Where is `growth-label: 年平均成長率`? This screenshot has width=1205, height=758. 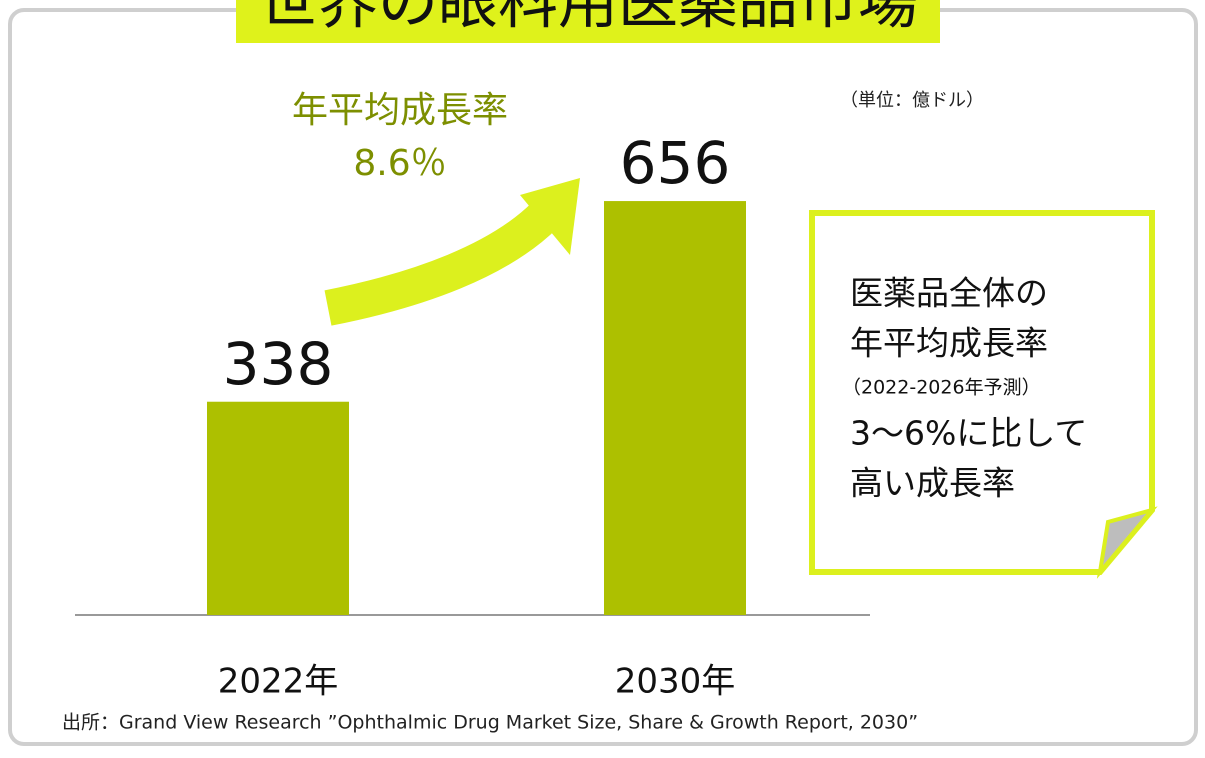 growth-label: 年平均成長率 is located at coordinates (400, 110).